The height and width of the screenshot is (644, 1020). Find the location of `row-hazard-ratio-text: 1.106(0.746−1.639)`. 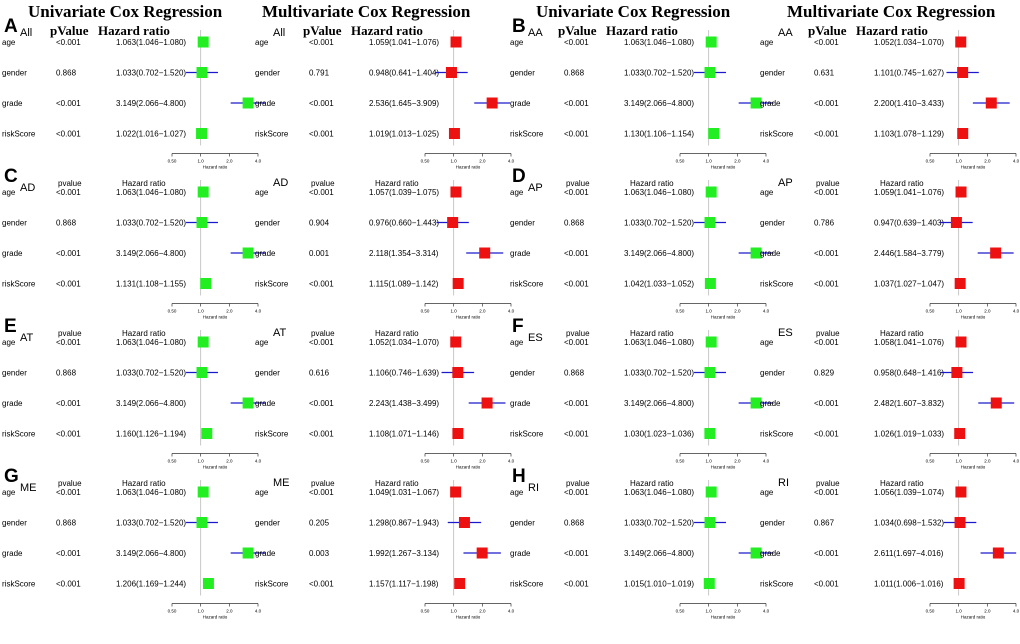

row-hazard-ratio-text: 1.106(0.746−1.639) is located at coordinates (404, 373).